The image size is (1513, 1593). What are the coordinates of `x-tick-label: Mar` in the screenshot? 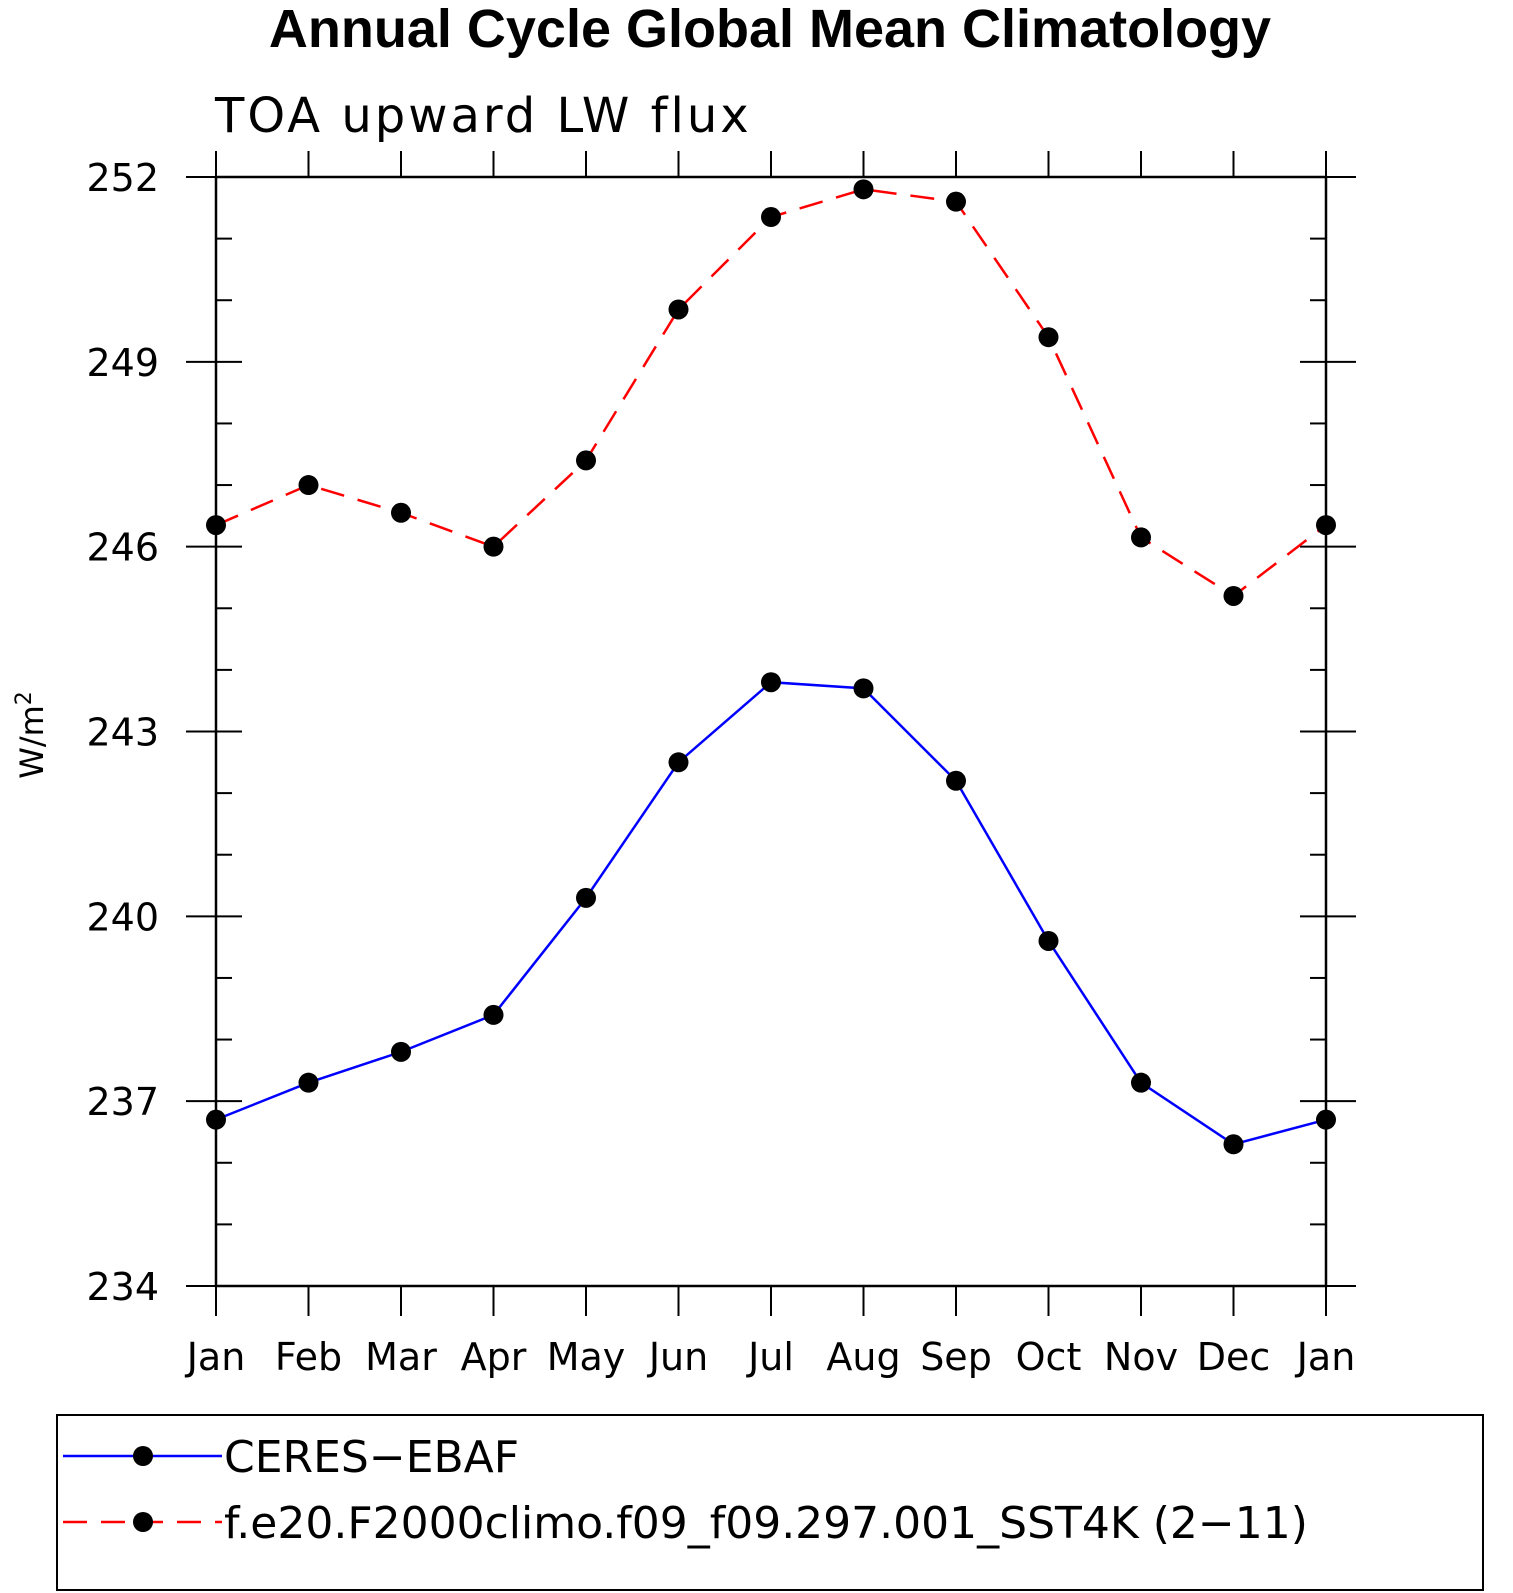 It's located at (401, 1357).